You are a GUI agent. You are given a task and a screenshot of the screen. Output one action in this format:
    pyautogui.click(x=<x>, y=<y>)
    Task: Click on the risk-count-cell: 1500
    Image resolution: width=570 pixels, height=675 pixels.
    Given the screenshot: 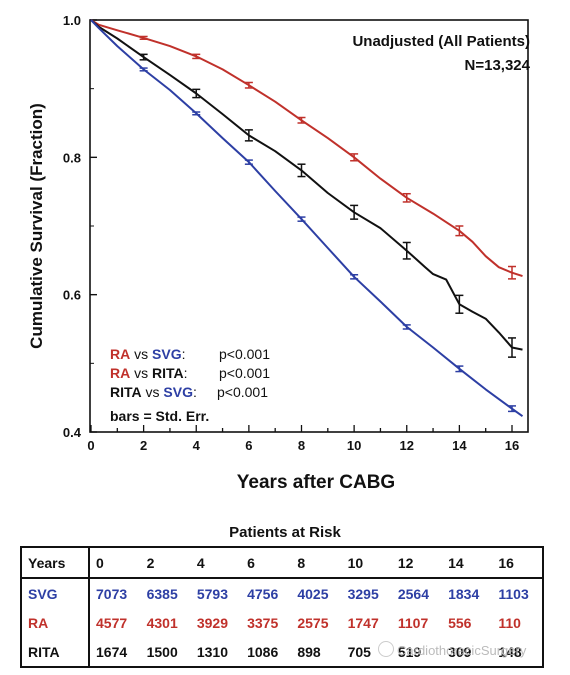 What is the action you would take?
    pyautogui.click(x=162, y=651)
    